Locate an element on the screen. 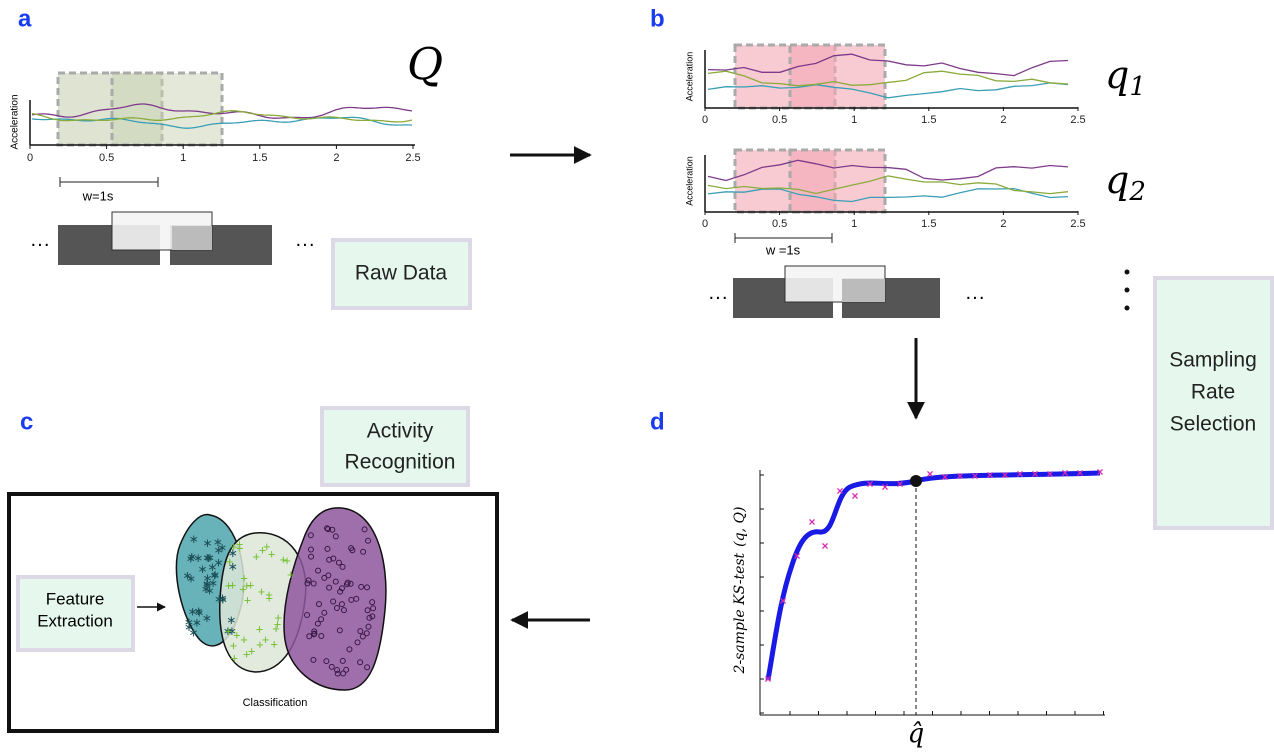 The image size is (1274, 753). y-axis-label-part: (q, Q) is located at coordinates (740, 527).